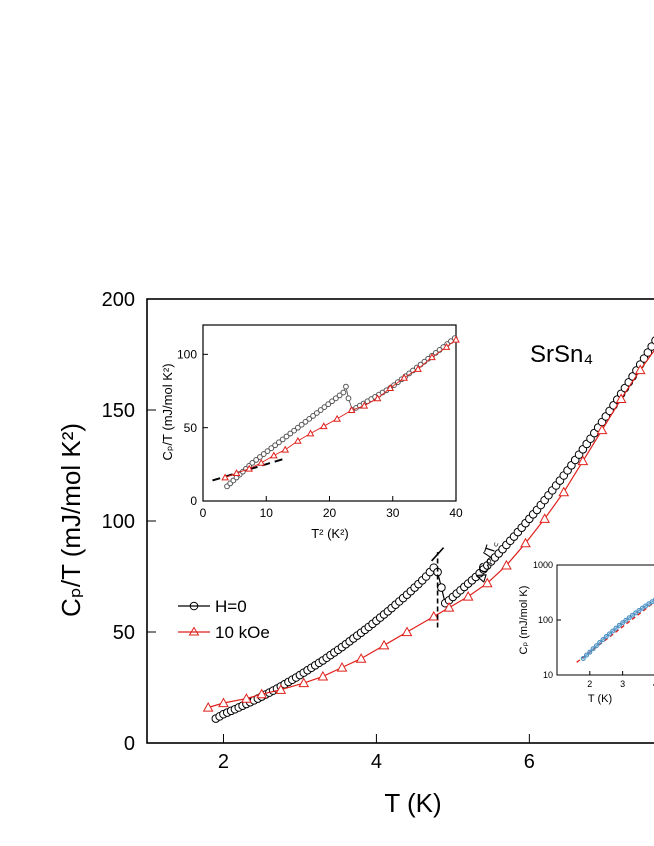  What do you see at coordinates (71, 520) in the screenshot?
I see `main-y-axis-label: Cₚ/T (mJ/mol K²)` at bounding box center [71, 520].